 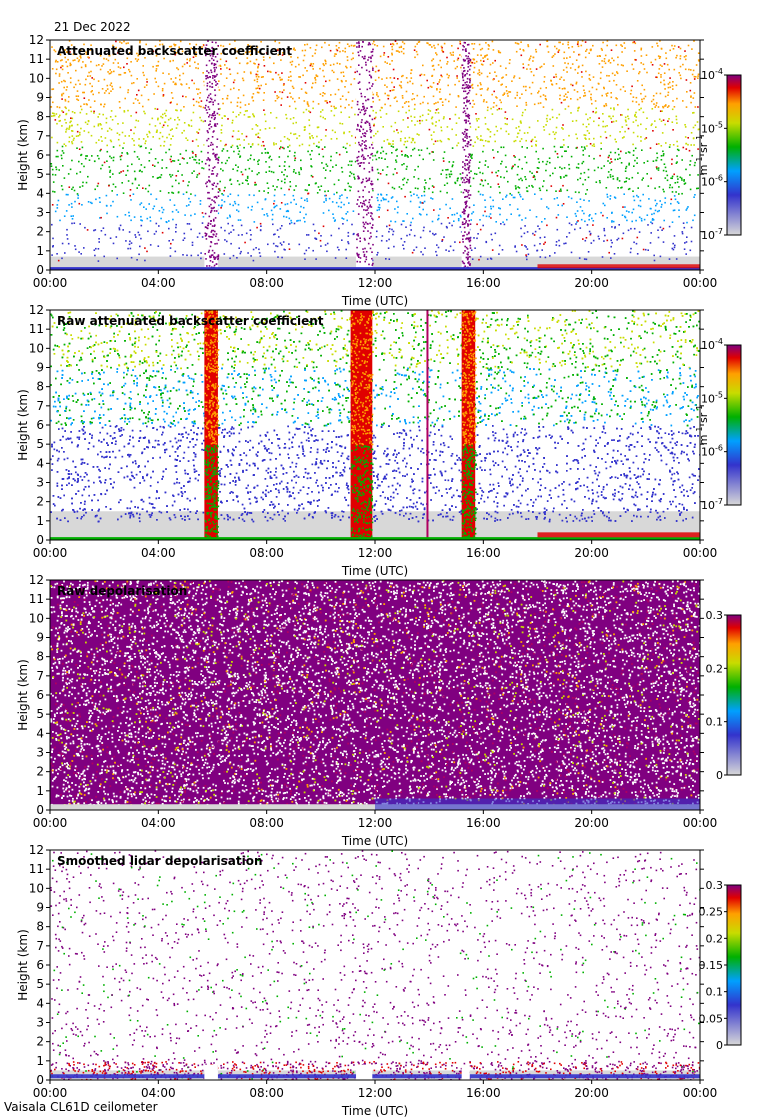 I want to click on instrument-label: Vaisala CL61D ceilometer, so click(x=81, y=1107).